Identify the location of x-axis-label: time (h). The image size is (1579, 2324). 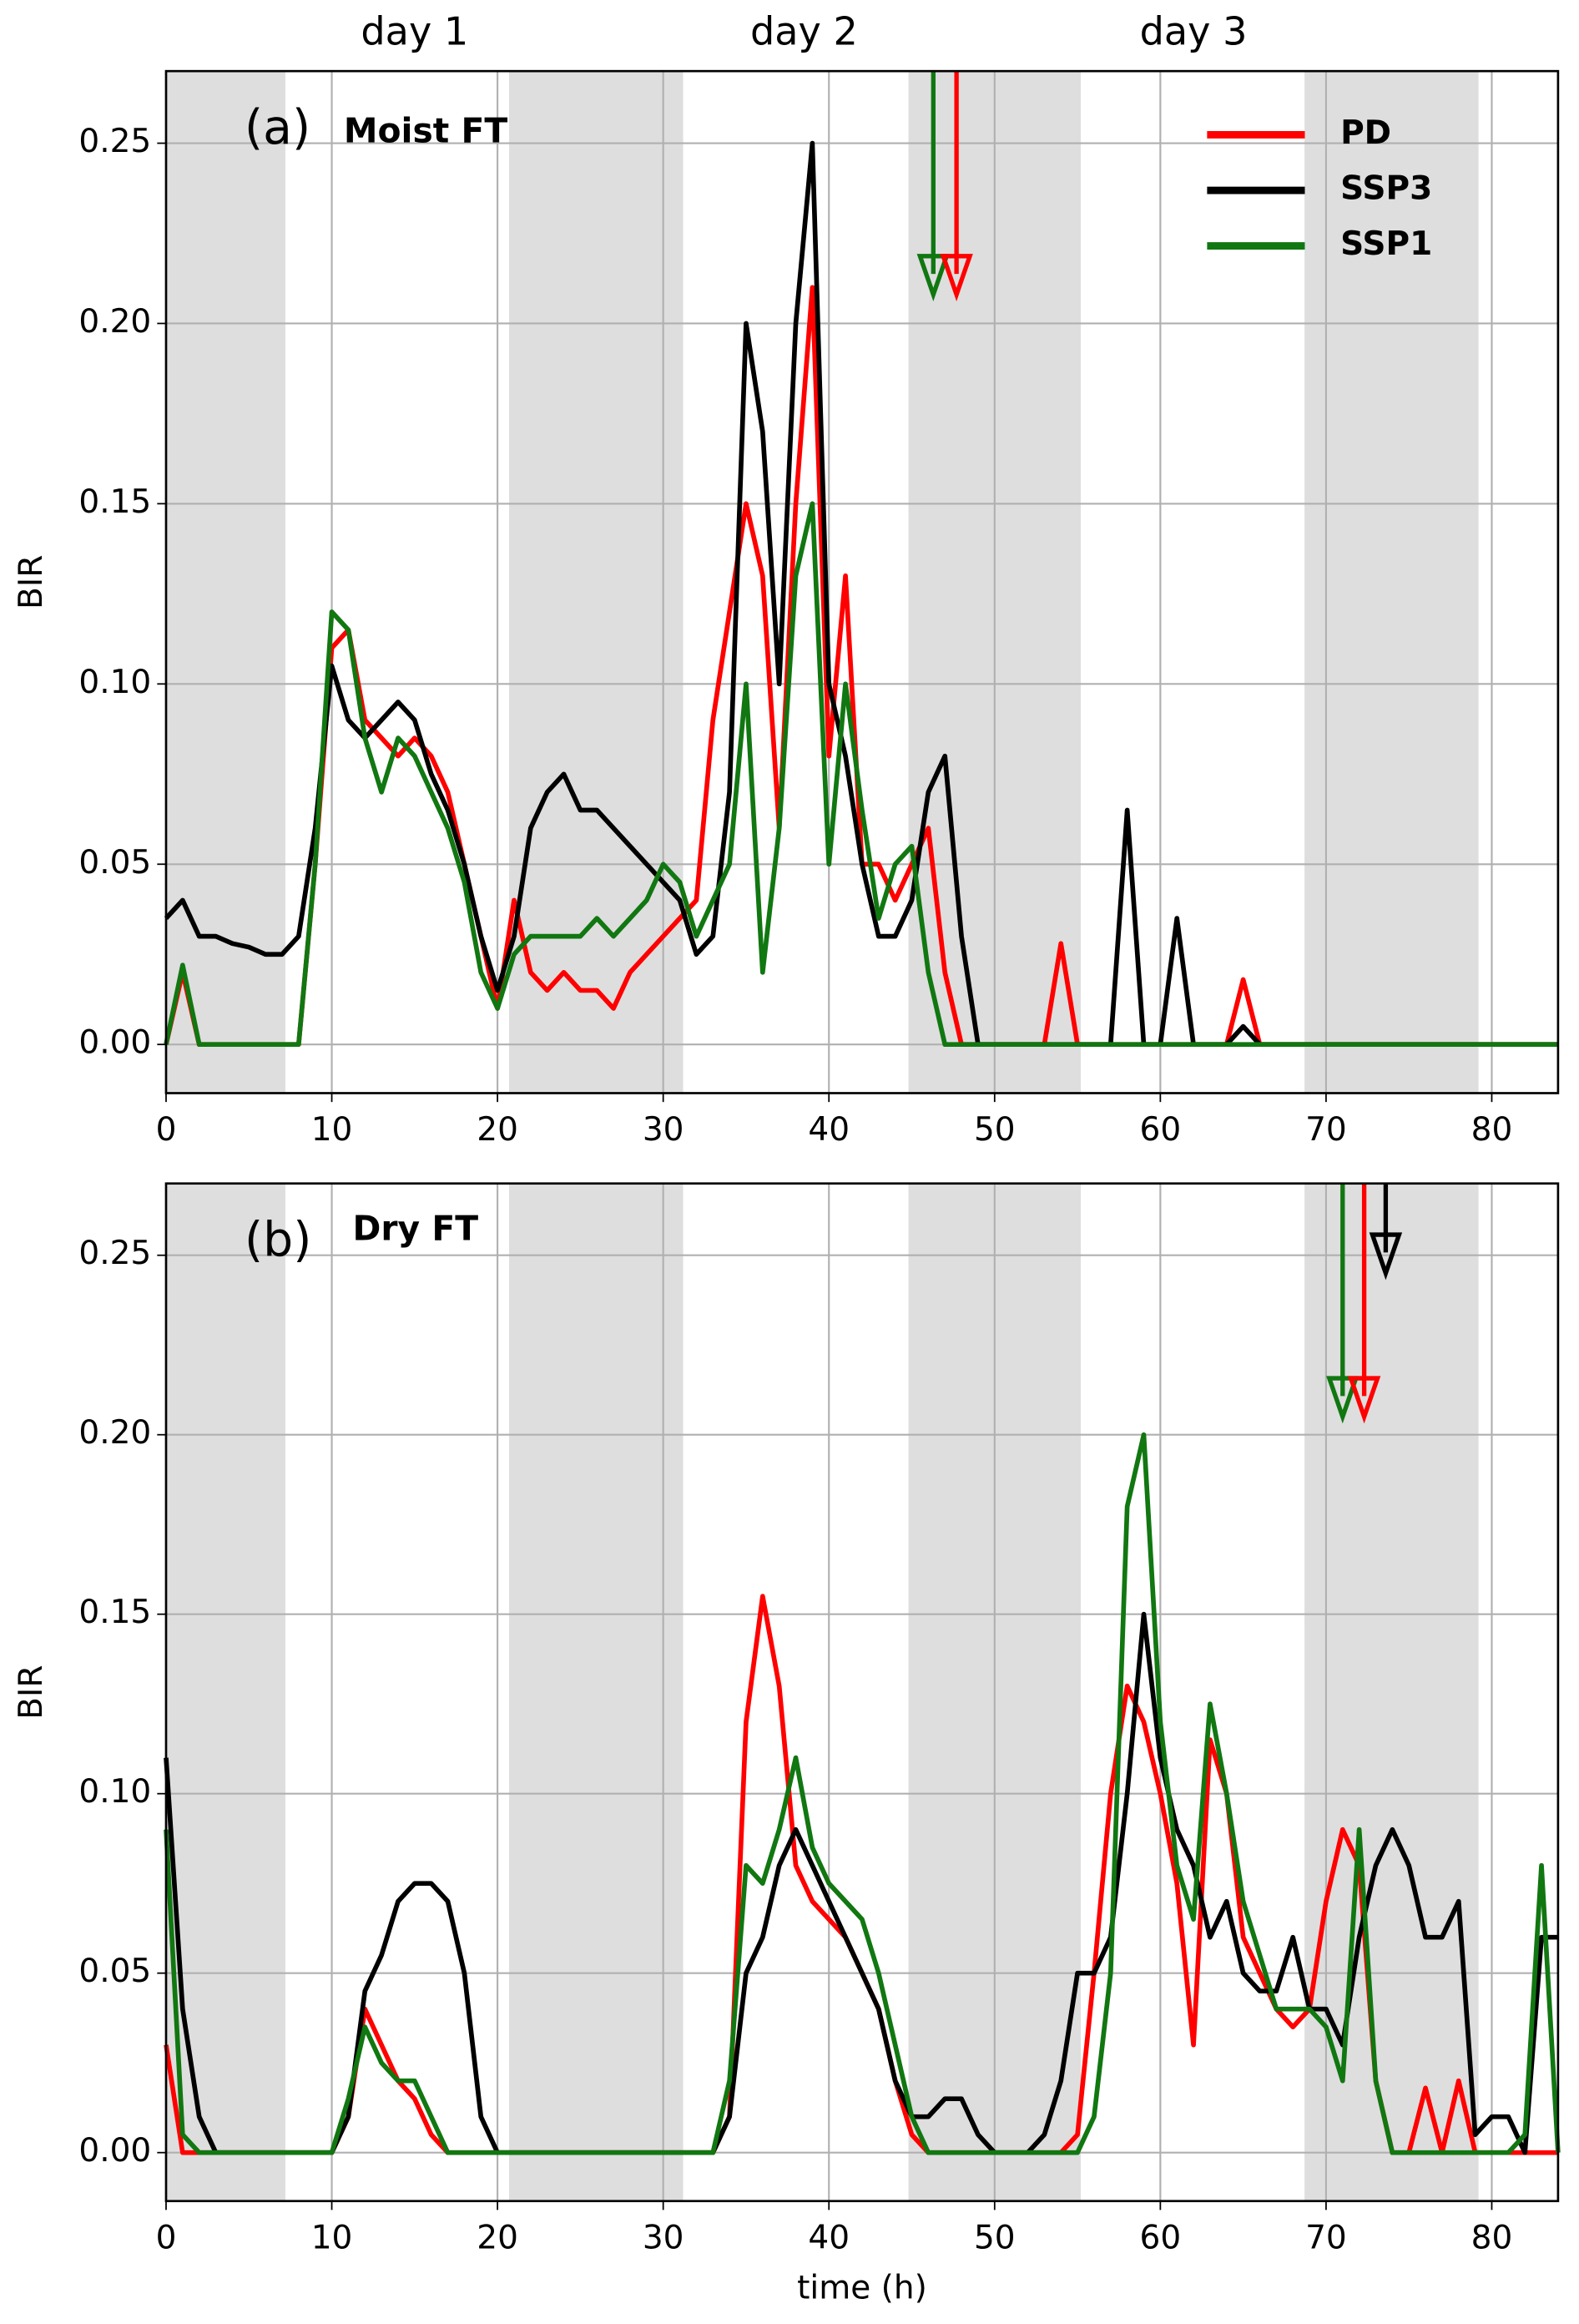
(862, 2288).